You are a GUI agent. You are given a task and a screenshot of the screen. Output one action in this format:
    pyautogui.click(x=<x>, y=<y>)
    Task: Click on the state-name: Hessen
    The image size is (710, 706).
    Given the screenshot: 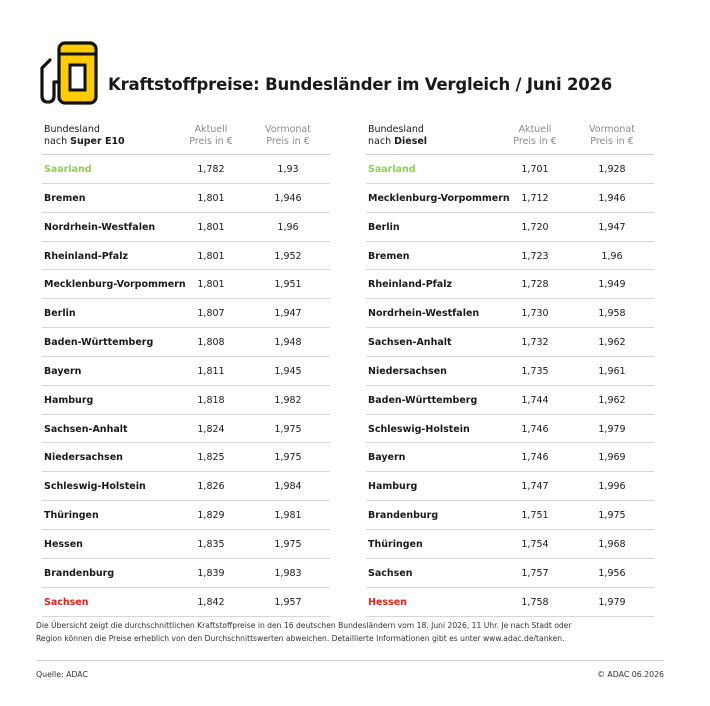 What is the action you would take?
    pyautogui.click(x=63, y=544)
    